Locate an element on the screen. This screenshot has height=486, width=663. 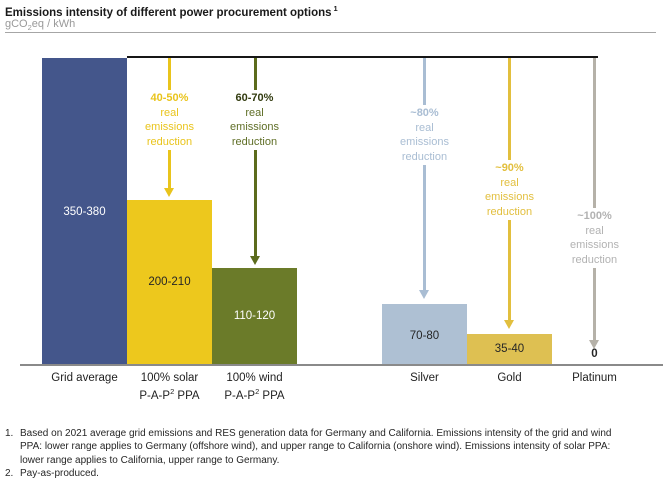
category-line: Grid average is located at coordinates (84, 378).